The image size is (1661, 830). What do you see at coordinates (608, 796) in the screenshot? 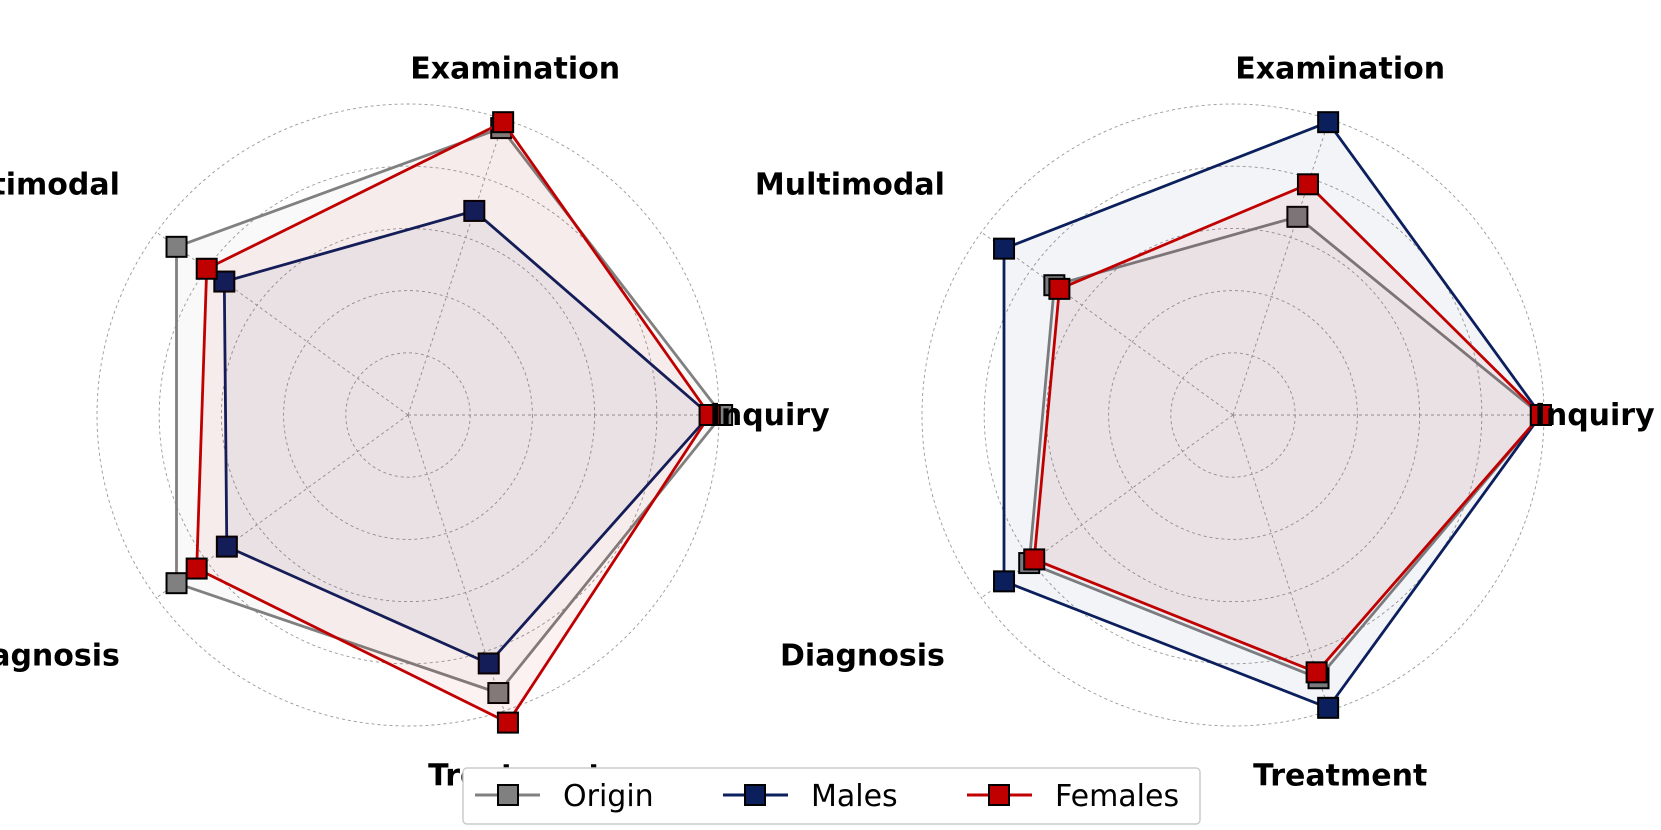
I see `legend-origin-label: Origin` at bounding box center [608, 796].